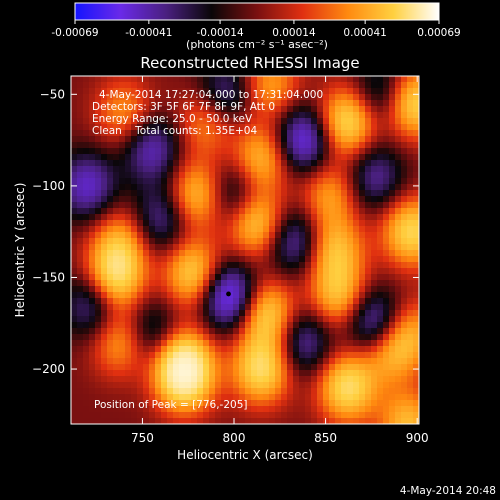  I want to click on colorbar-tick-label: -0.00041, so click(148, 33).